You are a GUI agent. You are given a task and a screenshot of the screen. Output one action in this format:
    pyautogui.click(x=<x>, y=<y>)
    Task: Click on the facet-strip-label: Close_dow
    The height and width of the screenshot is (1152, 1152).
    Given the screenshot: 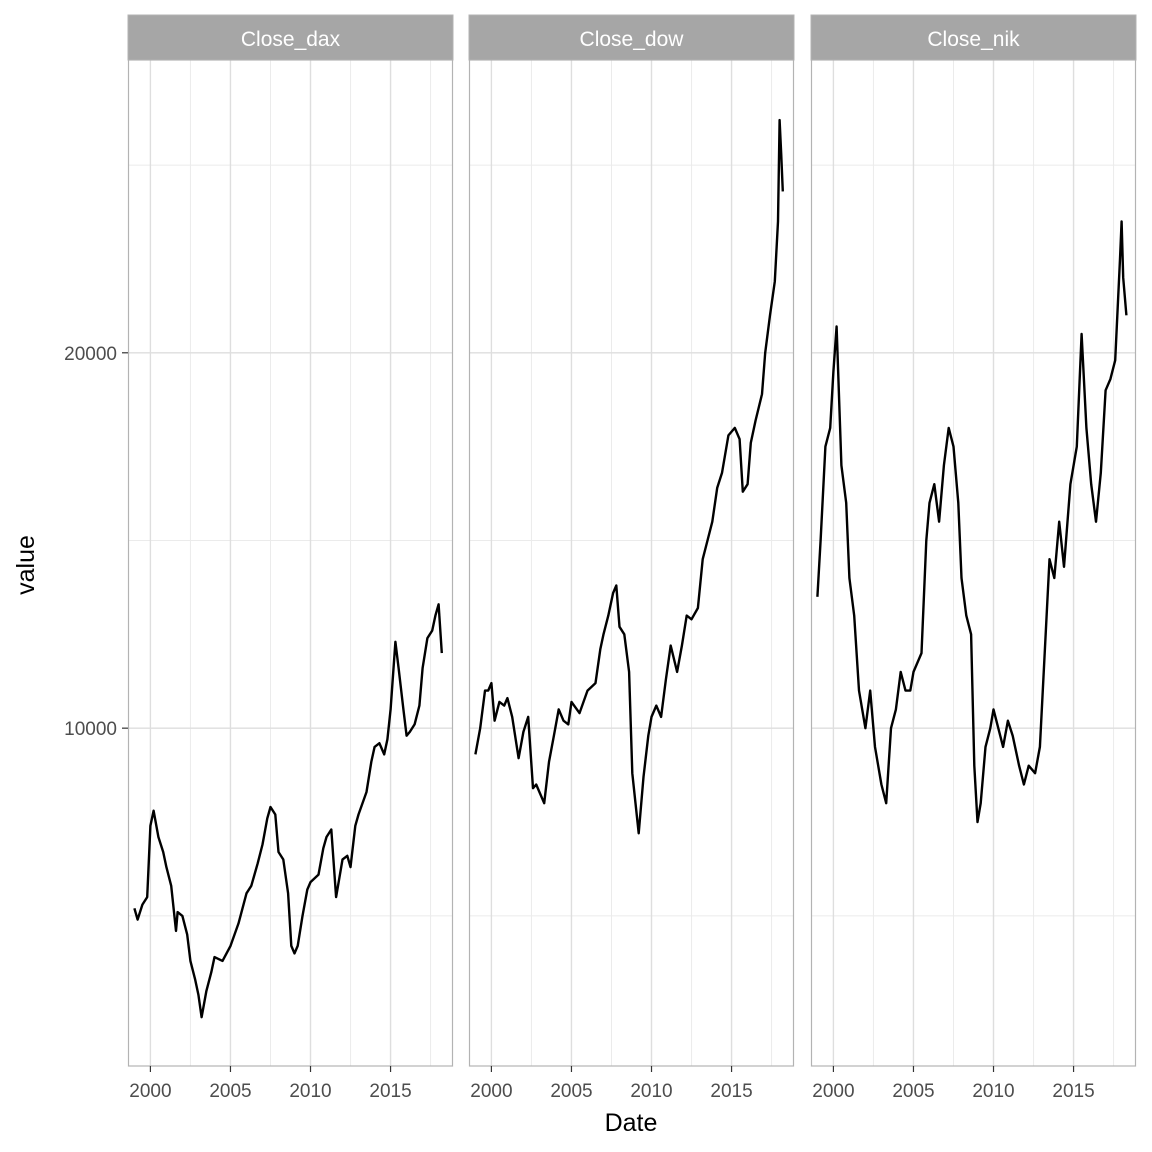 What is the action you would take?
    pyautogui.click(x=632, y=39)
    